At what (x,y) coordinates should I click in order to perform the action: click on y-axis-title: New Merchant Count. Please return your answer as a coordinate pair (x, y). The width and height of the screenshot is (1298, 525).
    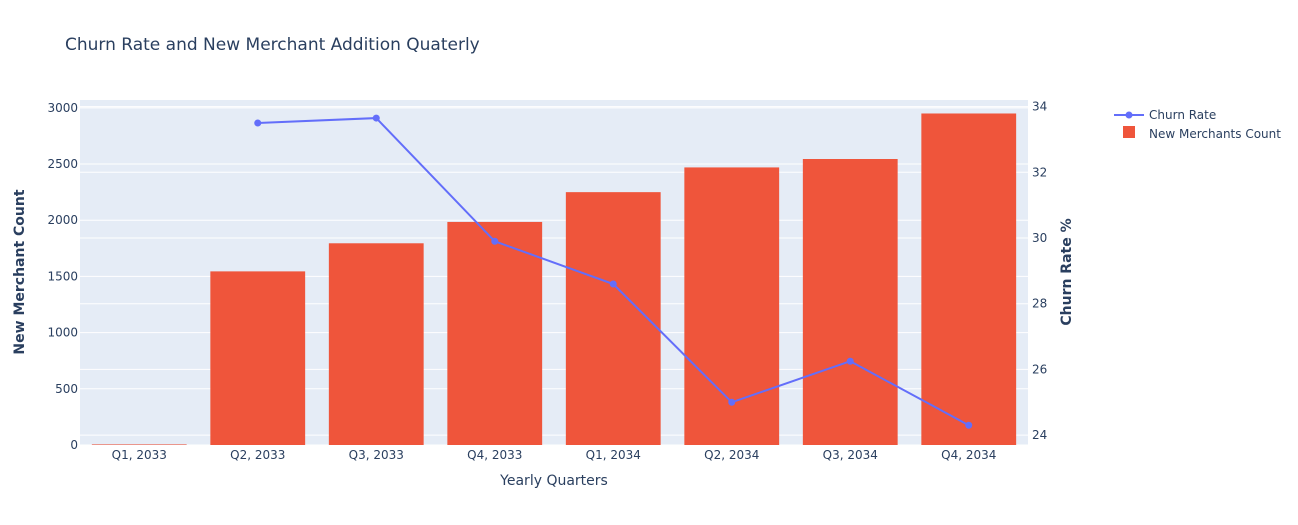
    Looking at the image, I should click on (20, 271).